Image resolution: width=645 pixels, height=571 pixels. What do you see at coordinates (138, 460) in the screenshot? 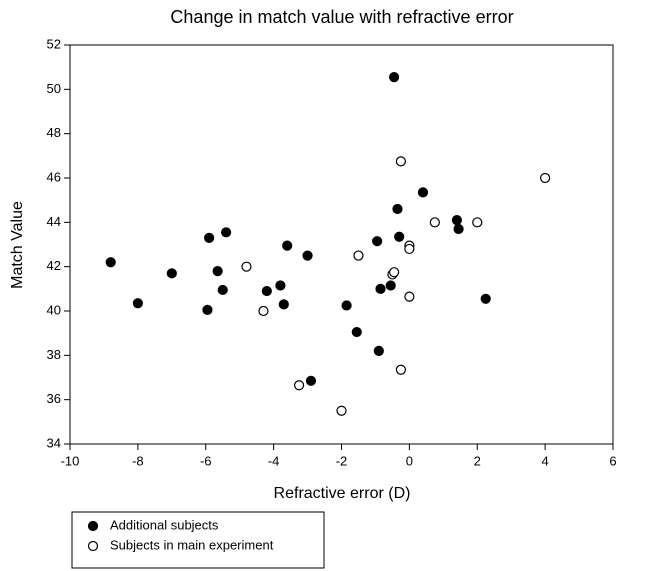
I see `x-tick-label: -8` at bounding box center [138, 460].